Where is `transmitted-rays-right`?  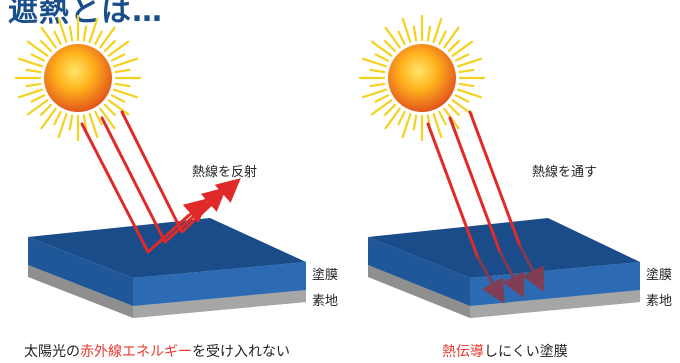
transmitted-rays-right is located at coordinates (510, 274).